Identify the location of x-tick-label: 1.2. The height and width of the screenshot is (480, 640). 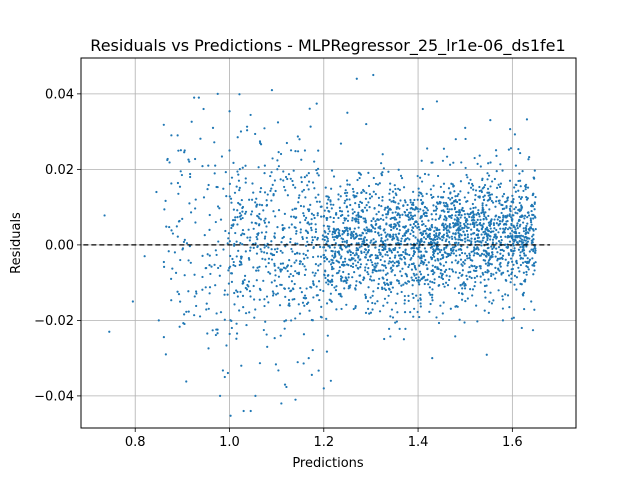
(323, 442).